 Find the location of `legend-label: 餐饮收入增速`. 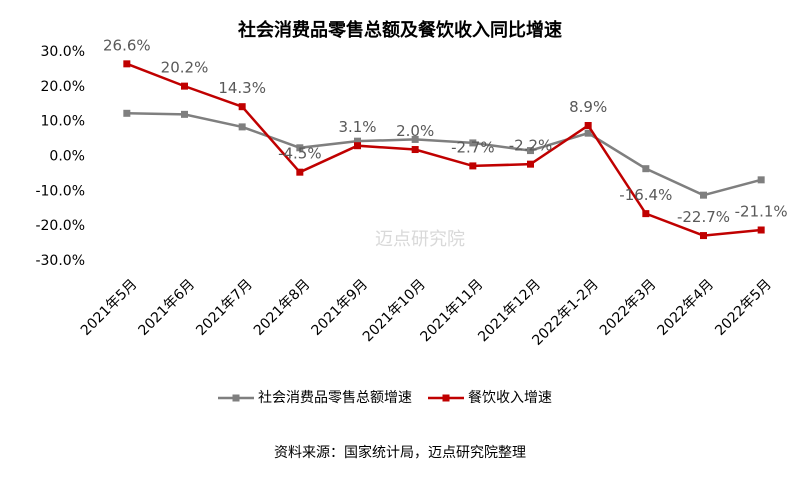

legend-label: 餐饮收入增速 is located at coordinates (510, 398).